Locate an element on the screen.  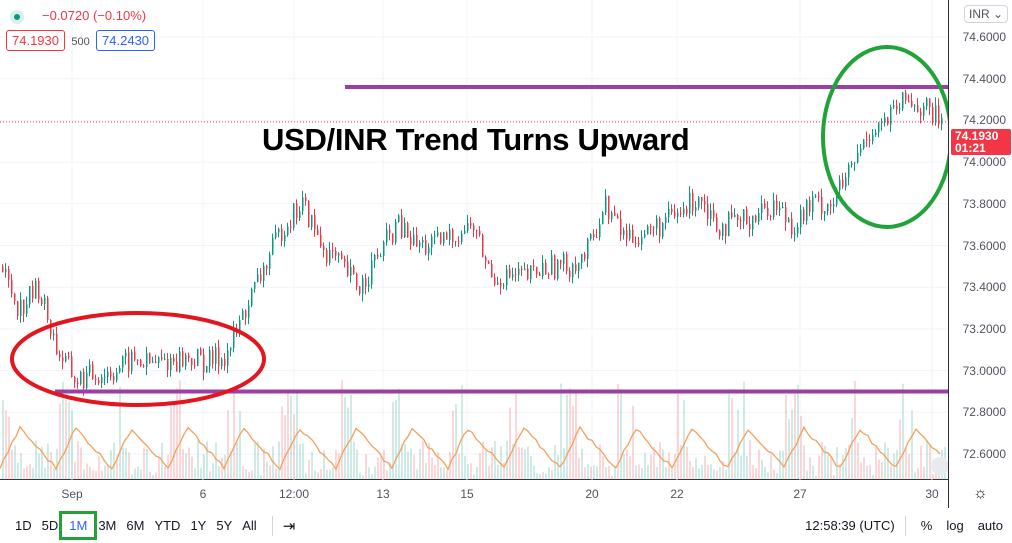
current-price: 74.1930 is located at coordinates (977, 136).